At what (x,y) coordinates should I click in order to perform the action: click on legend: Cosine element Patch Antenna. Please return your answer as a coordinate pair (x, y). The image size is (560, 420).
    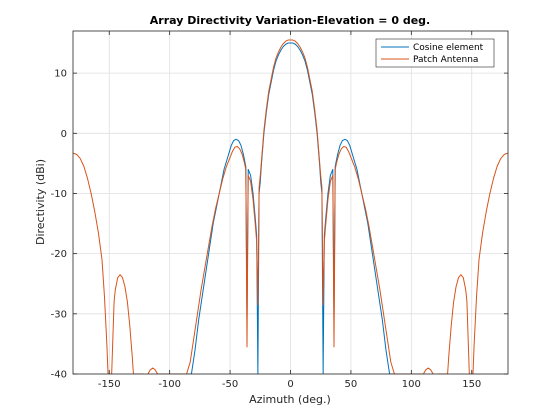
    Looking at the image, I should click on (435, 53).